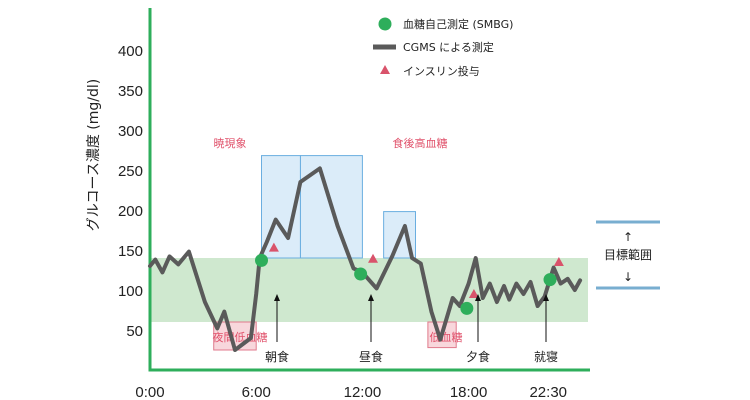 The height and width of the screenshot is (400, 750). Describe the element at coordinates (130, 131) in the screenshot. I see `y-tick-label: 300` at that location.